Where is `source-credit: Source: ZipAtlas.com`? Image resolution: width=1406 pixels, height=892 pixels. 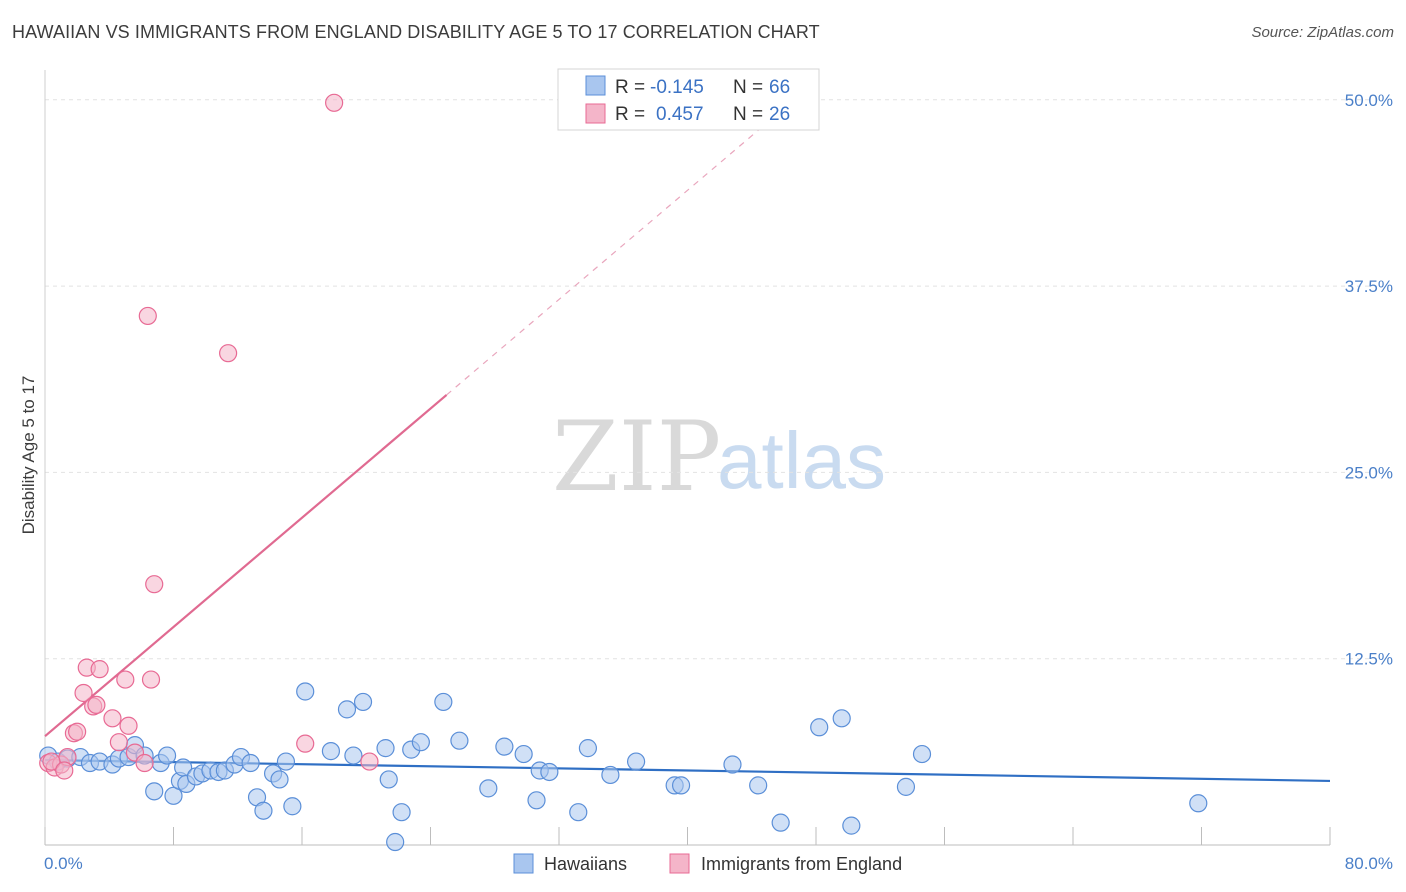 source-credit: Source: ZipAtlas.com is located at coordinates (1322, 32).